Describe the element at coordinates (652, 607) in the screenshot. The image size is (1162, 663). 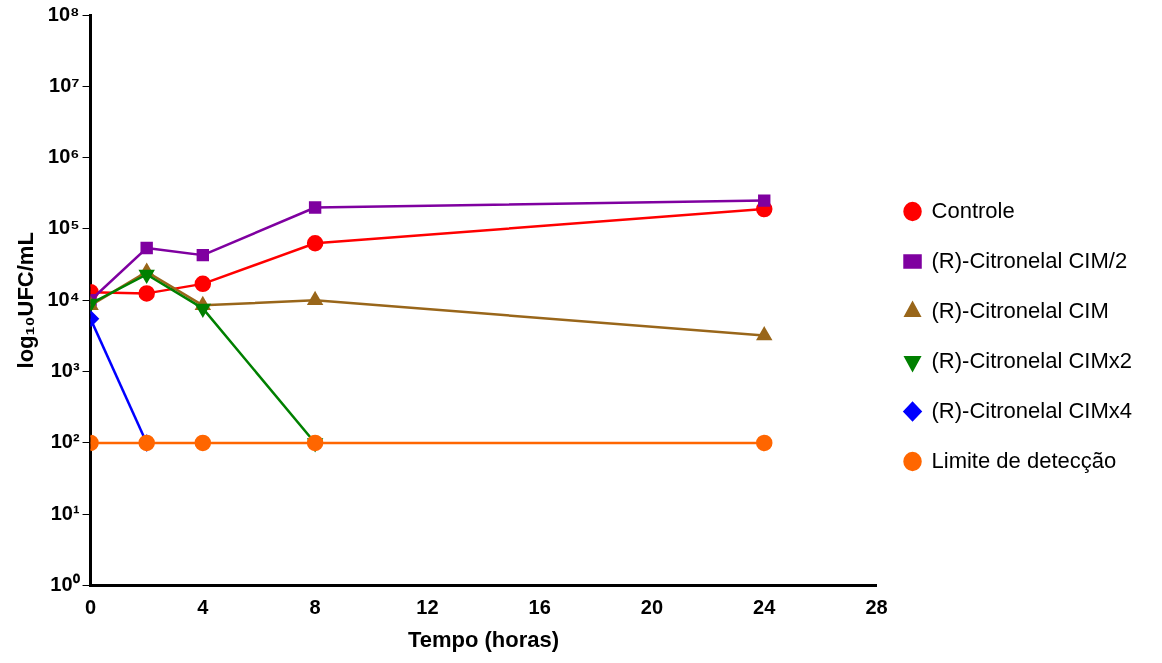
I see `x-tick-label: 20` at that location.